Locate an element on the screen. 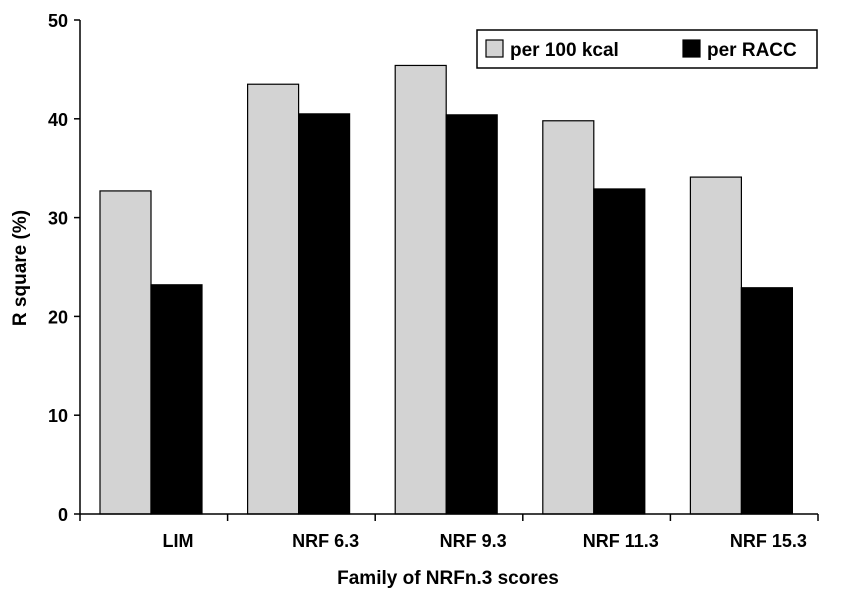  x-tick-label-nrf-15-3: NRF 15.3 is located at coordinates (768, 541).